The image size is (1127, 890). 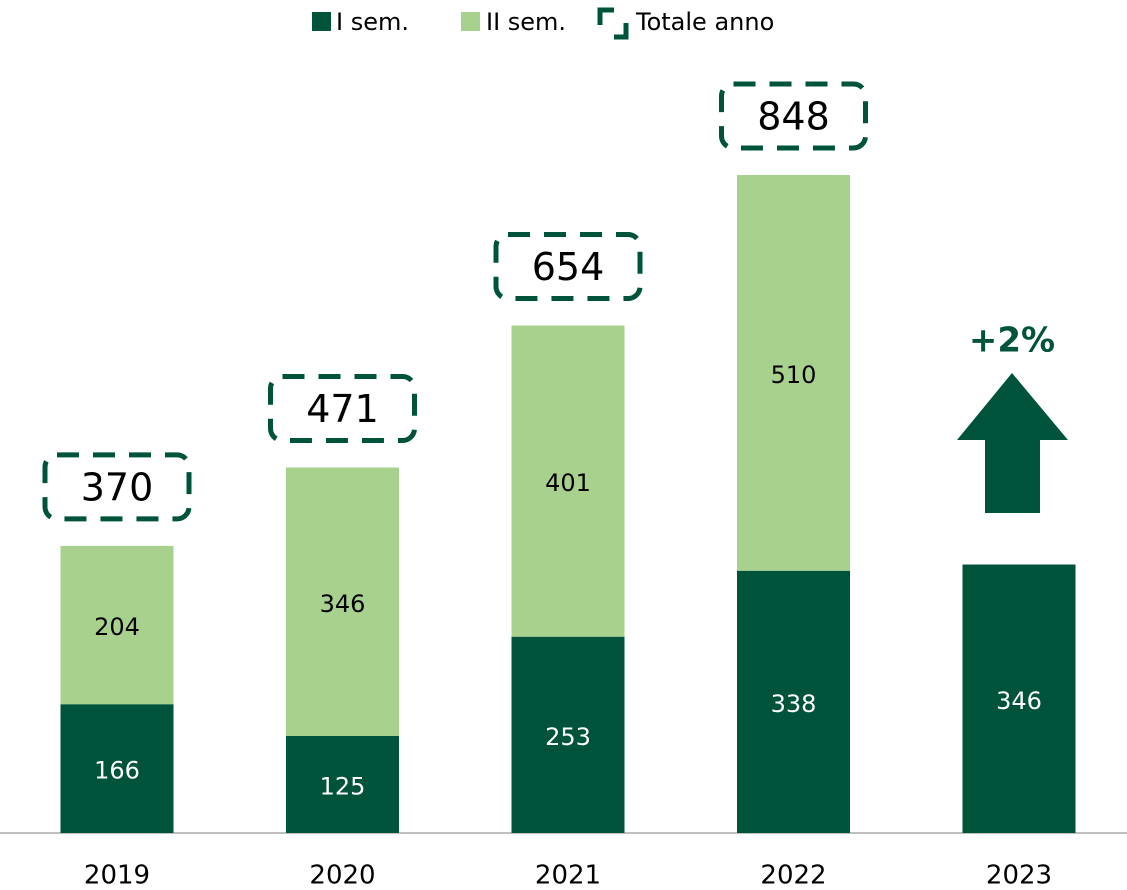 What do you see at coordinates (704, 22) in the screenshot?
I see `legend-label: Totale anno` at bounding box center [704, 22].